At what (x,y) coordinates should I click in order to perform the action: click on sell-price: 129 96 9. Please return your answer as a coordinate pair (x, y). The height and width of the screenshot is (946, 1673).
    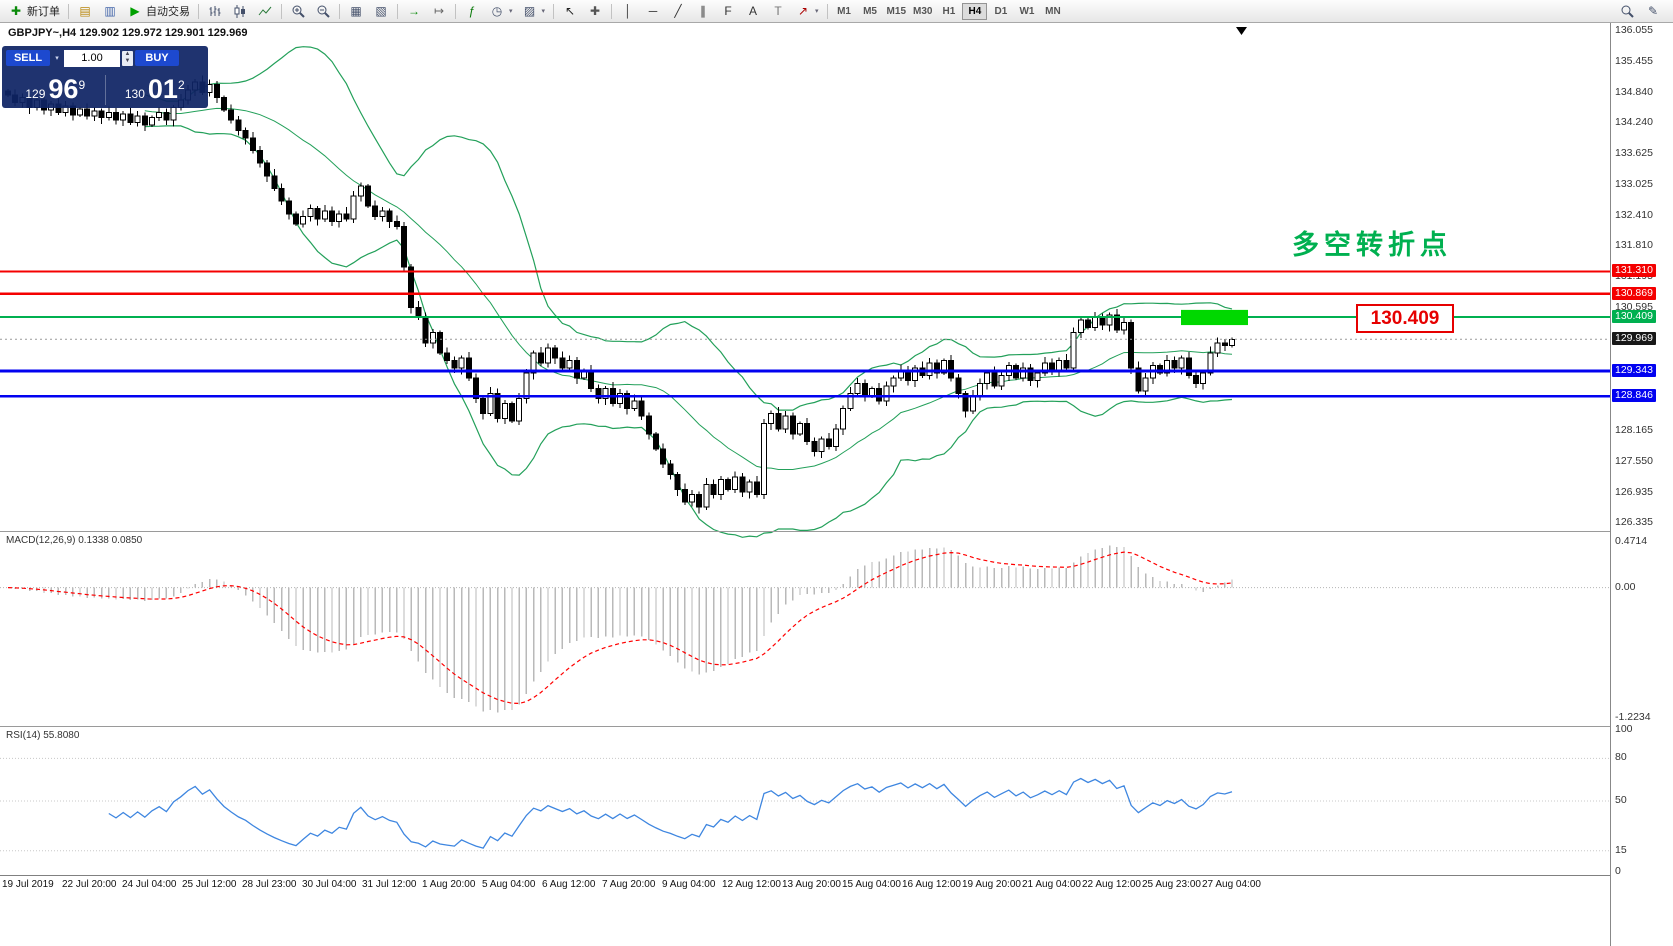
    Looking at the image, I should click on (55, 90).